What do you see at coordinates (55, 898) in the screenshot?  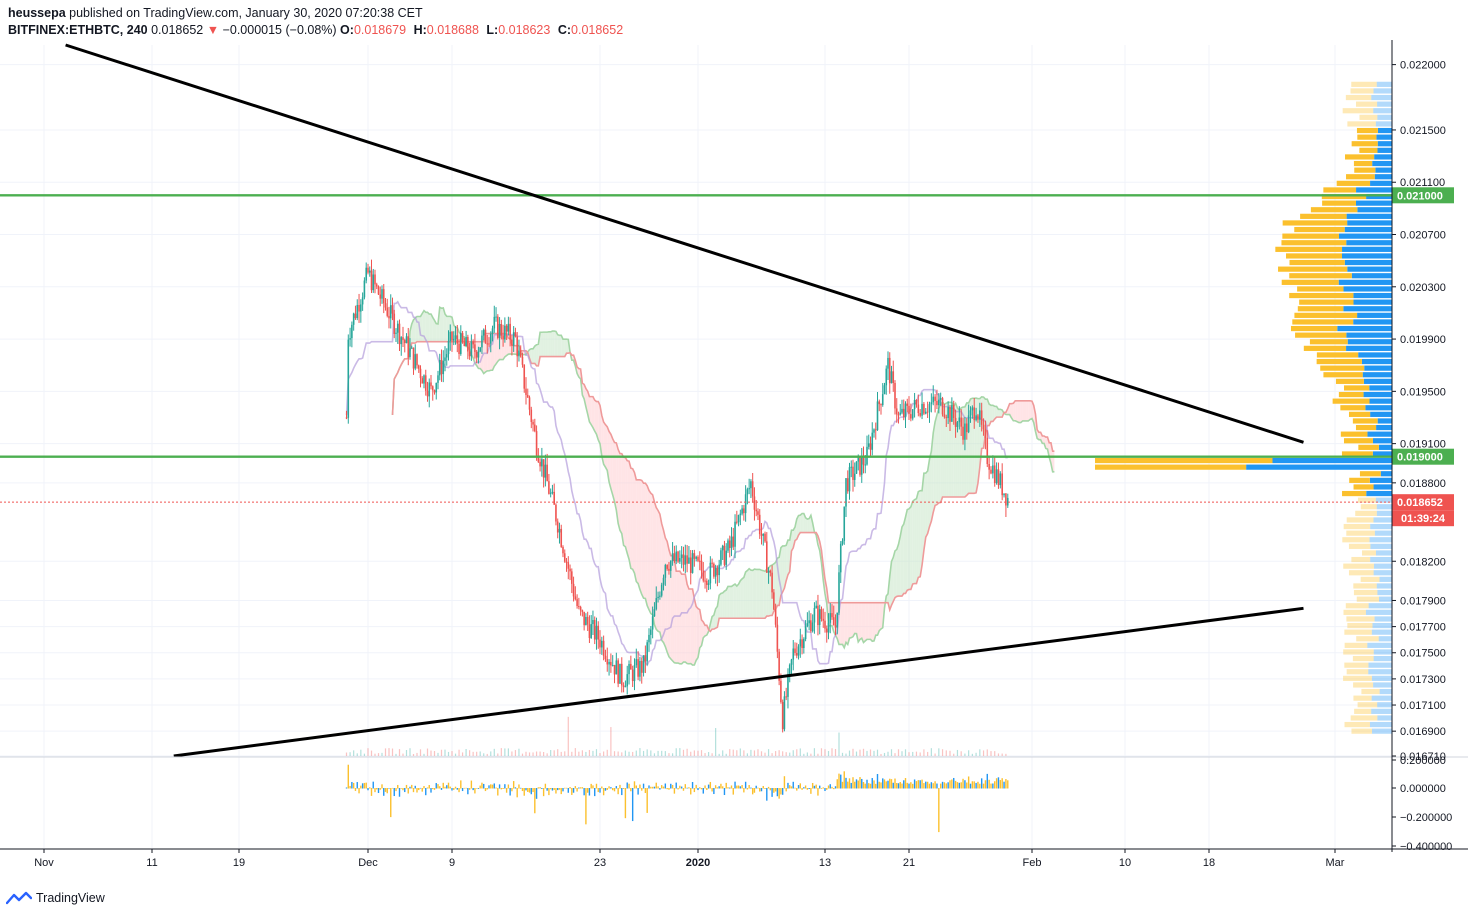 I see `footer-brand: TradingView` at bounding box center [55, 898].